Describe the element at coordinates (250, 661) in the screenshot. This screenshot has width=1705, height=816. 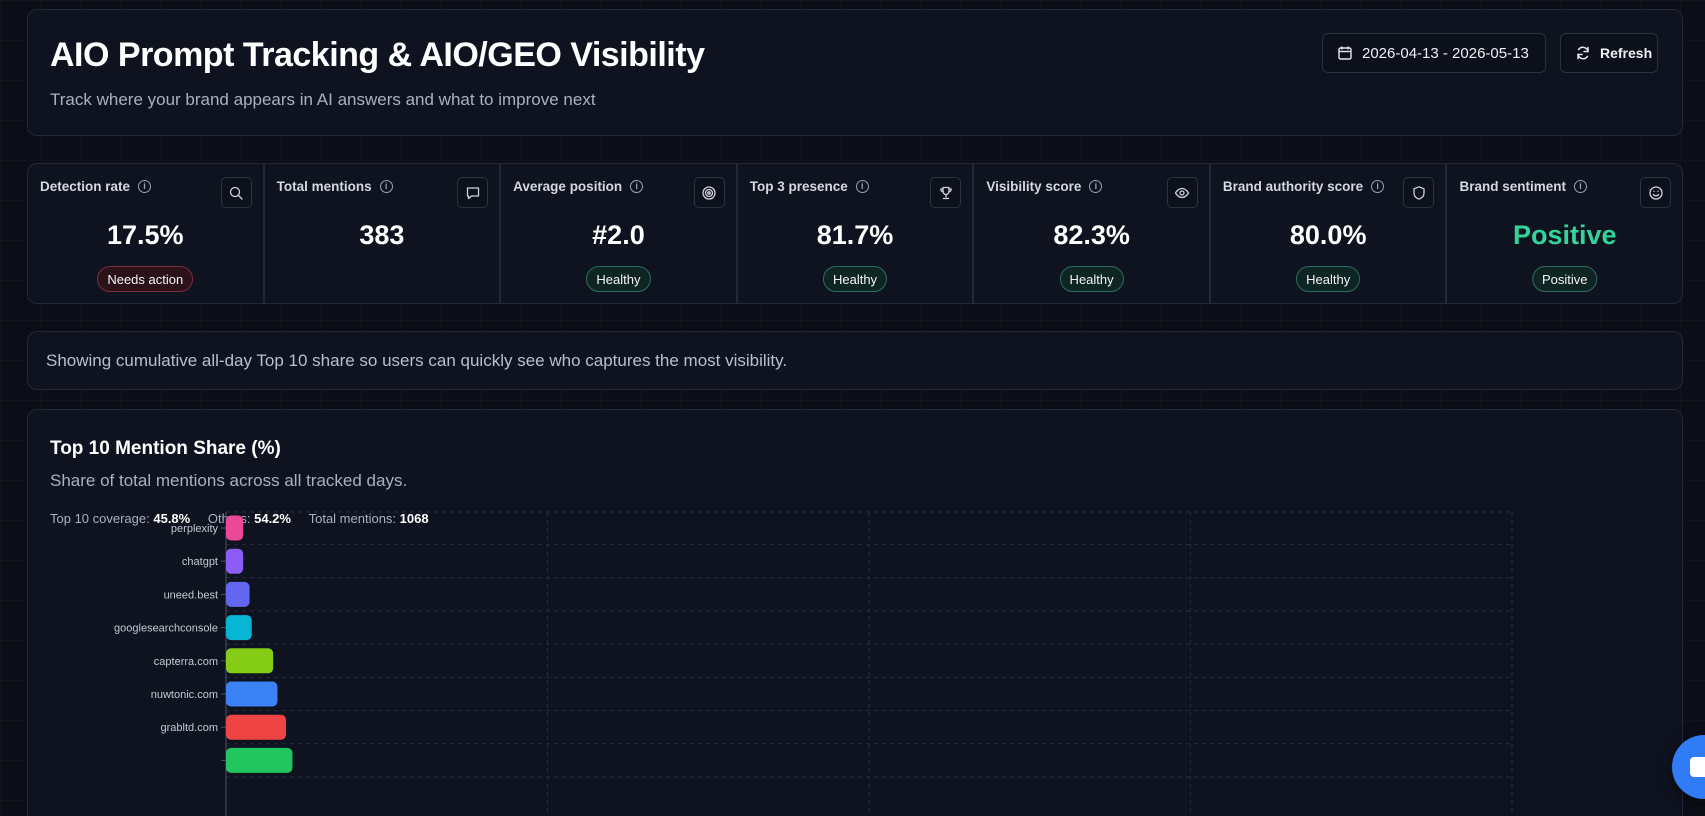
I see `bar-capterra-com` at that location.